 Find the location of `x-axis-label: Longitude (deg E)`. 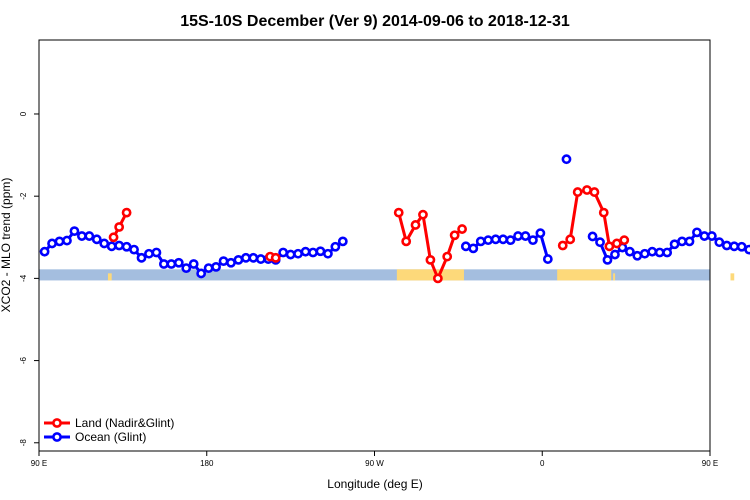

x-axis-label: Longitude (deg E) is located at coordinates (374, 484).